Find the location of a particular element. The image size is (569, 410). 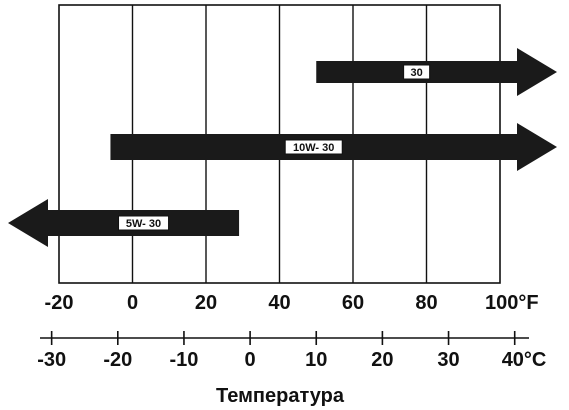

arrow-shape is located at coordinates (436, 72).